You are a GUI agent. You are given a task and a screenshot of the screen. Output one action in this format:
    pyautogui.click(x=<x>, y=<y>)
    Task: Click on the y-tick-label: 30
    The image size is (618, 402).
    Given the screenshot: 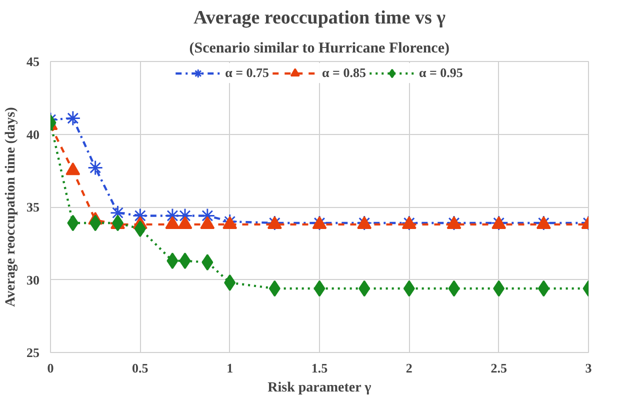 What is the action you would take?
    pyautogui.click(x=33, y=280)
    